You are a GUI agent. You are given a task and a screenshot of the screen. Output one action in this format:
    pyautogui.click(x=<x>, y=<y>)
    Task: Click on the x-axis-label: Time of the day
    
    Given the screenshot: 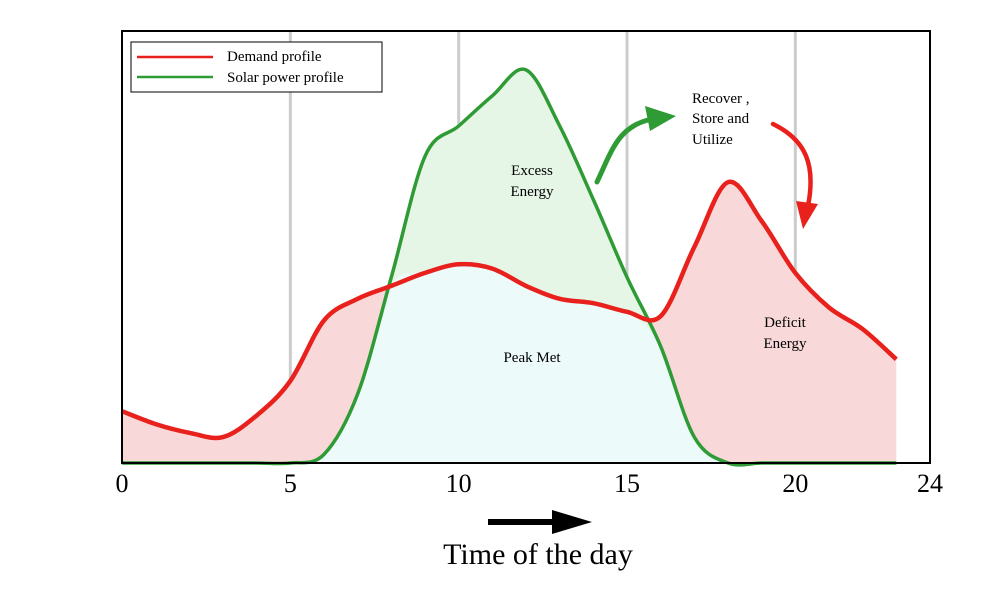 What is the action you would take?
    pyautogui.click(x=538, y=554)
    